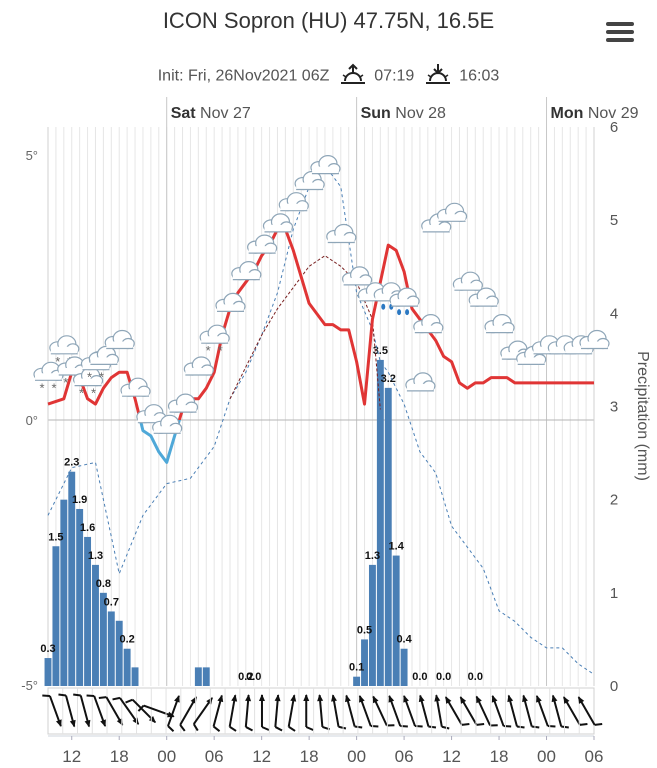 The width and height of the screenshot is (657, 768). I want to click on precip-axis-tick: 3, so click(614, 407).